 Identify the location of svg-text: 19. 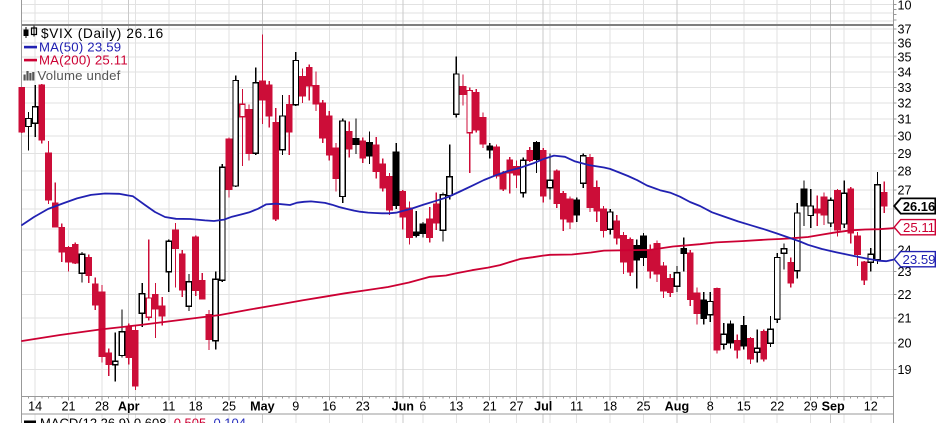
(905, 370).